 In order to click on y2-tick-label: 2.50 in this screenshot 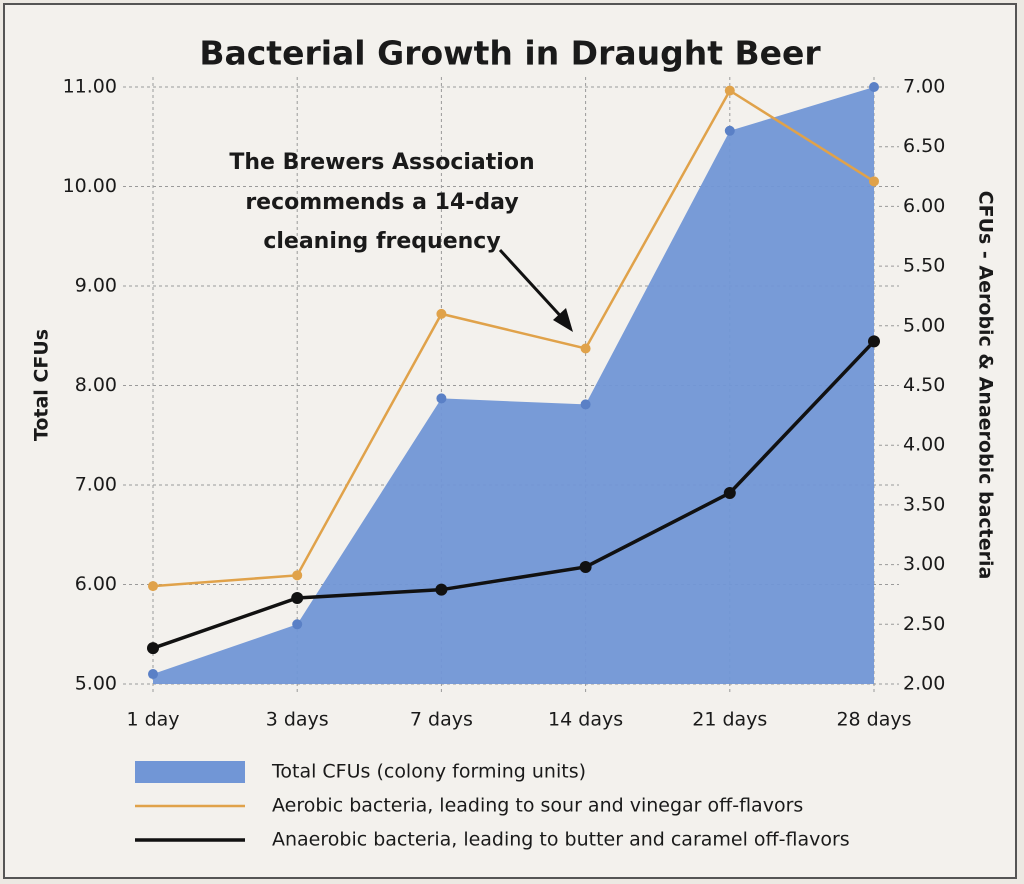, I will do `click(924, 624)`.